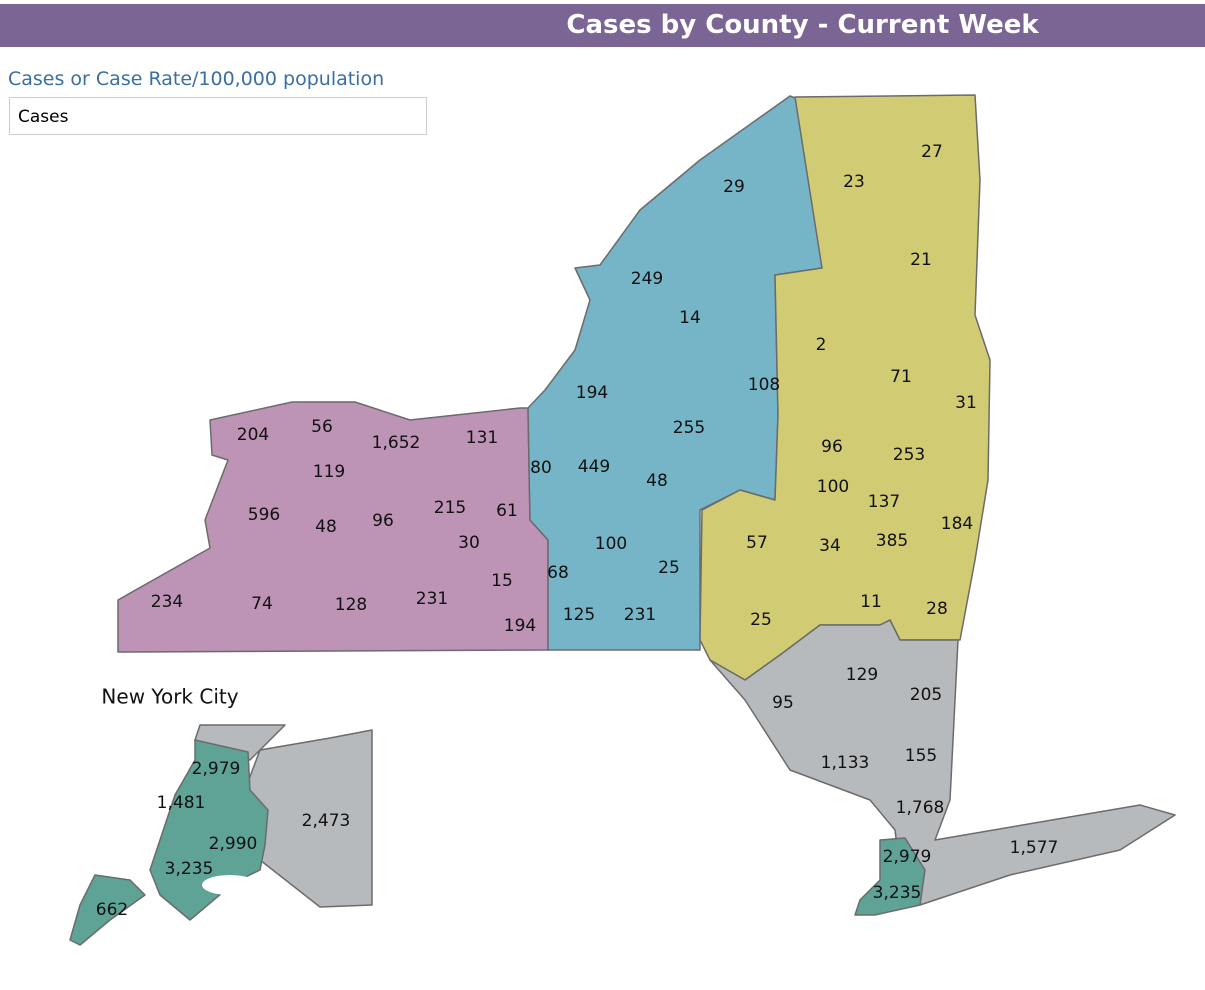 This screenshot has width=1205, height=990. Describe the element at coordinates (830, 546) in the screenshot. I see `county-label: 34` at that location.